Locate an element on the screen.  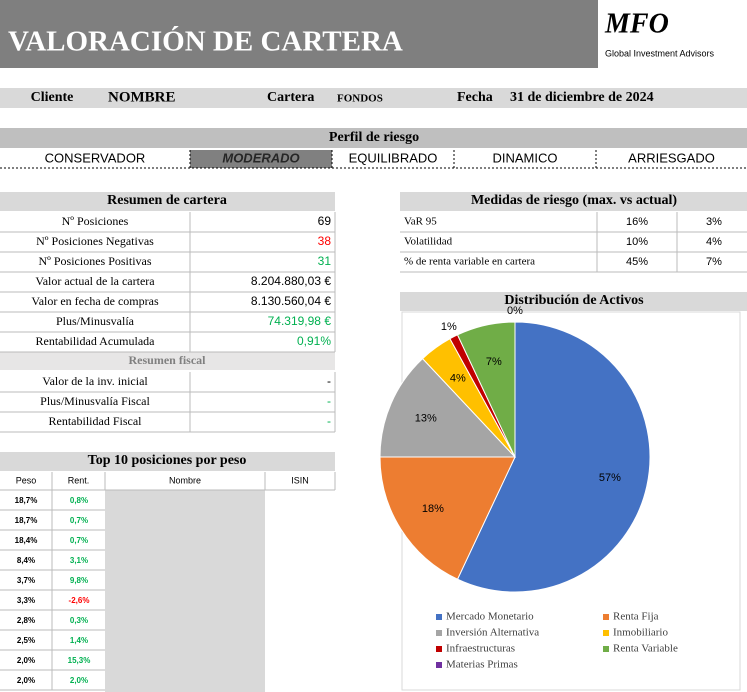
weight: 2,8% is located at coordinates (26, 620).